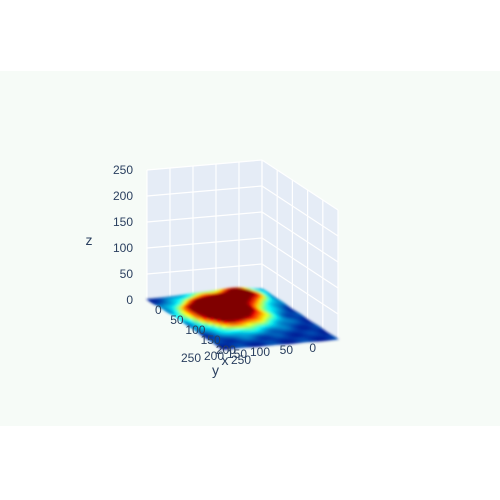  Describe the element at coordinates (225, 360) in the screenshot. I see `x-axis-title: x` at that location.